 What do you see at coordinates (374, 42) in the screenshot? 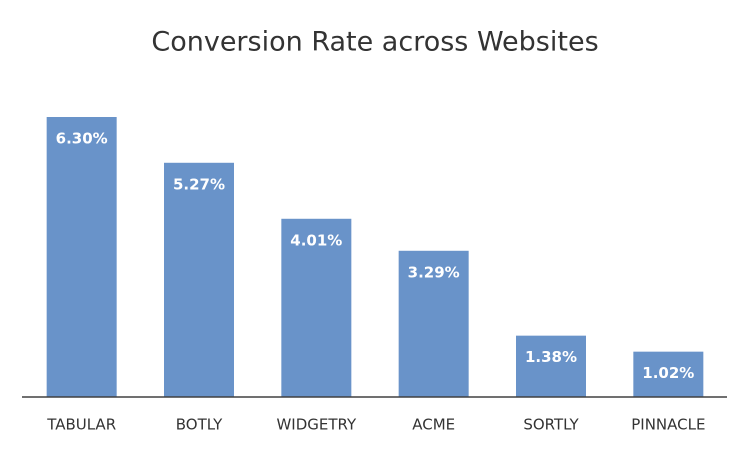
I see `chart-title: Conversion Rate across Websites` at bounding box center [374, 42].